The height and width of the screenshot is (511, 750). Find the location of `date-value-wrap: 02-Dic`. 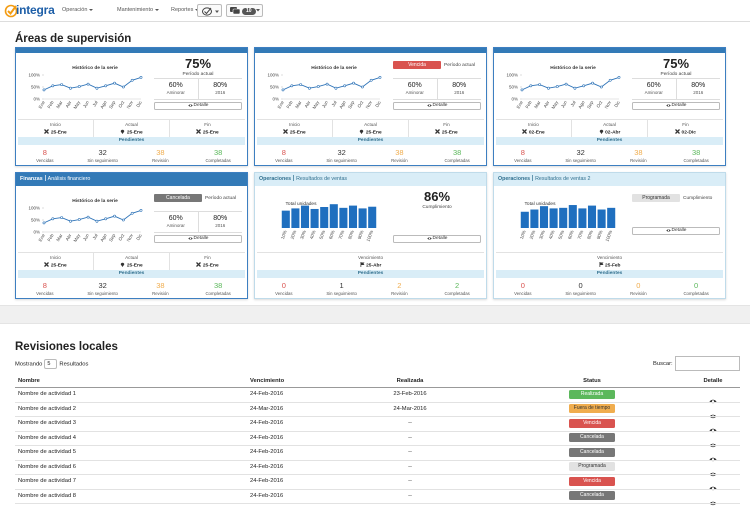

date-value-wrap: 02-Dic is located at coordinates (685, 131).